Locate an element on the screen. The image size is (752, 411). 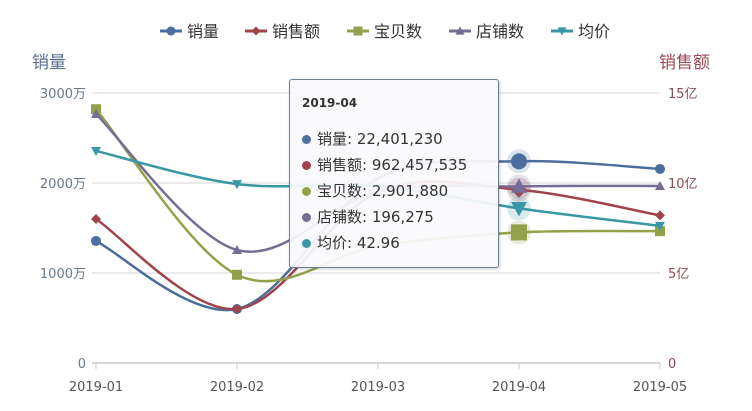
right-axis-title: 销售额 is located at coordinates (684, 63).